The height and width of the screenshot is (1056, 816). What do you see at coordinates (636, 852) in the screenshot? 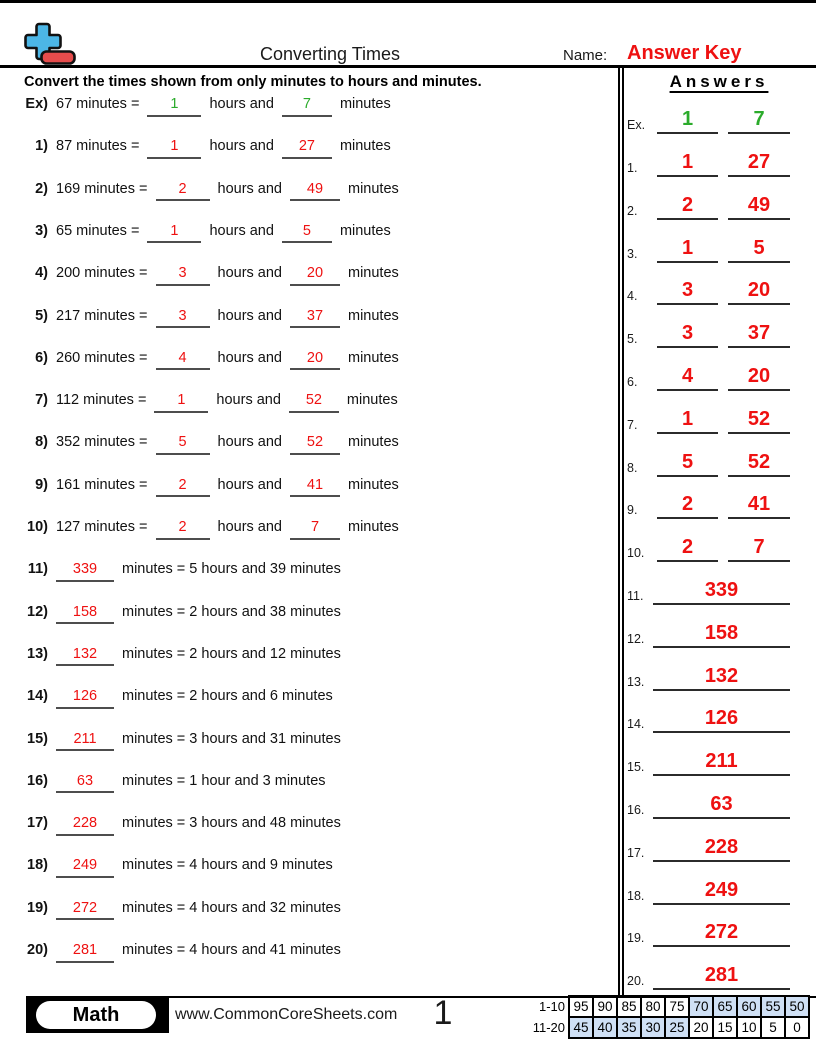
I see `answer-row-label: 17.` at bounding box center [636, 852].